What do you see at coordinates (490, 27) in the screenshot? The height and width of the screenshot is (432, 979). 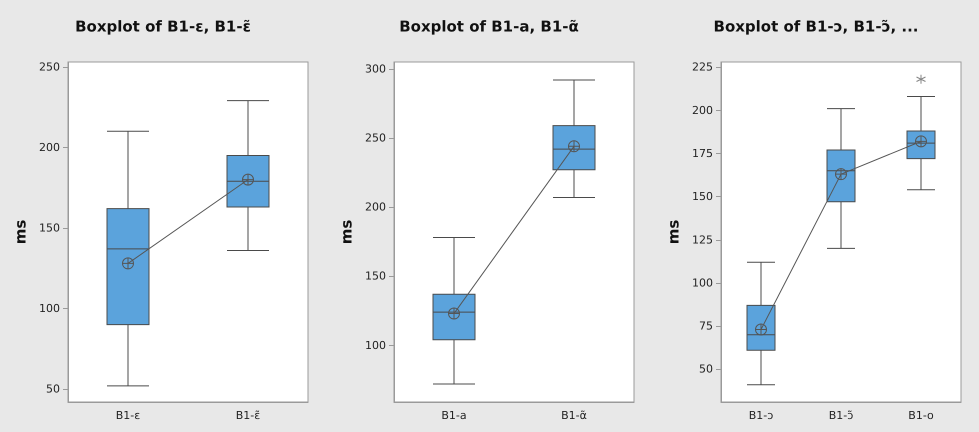 I see `chart-title: Boxplot of B1-a, B1-α̃` at bounding box center [490, 27].